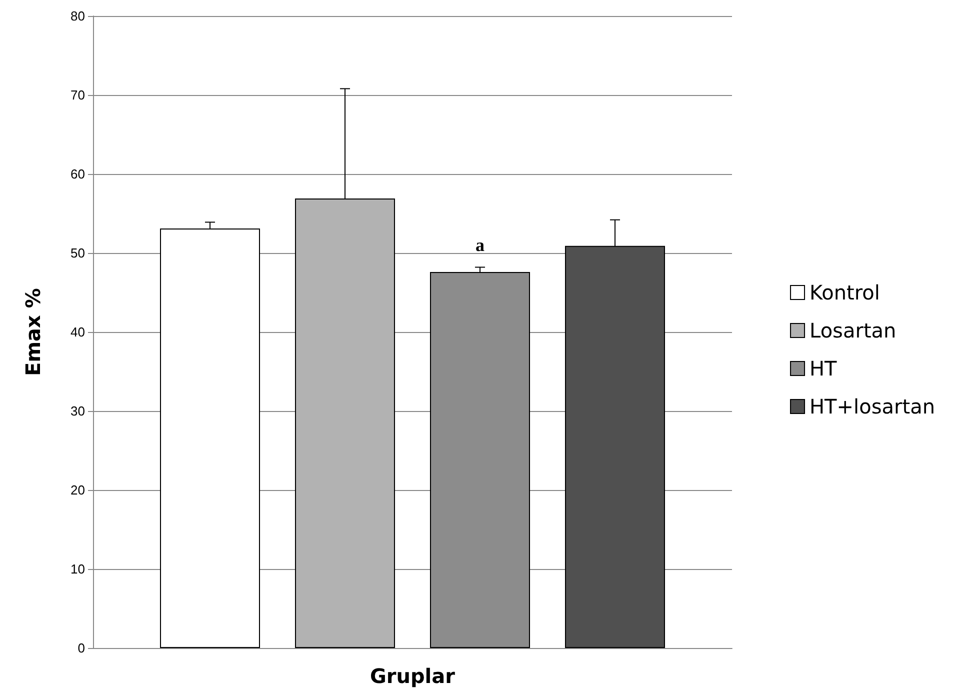  I want to click on y-tick-label: 60, so click(77, 174).